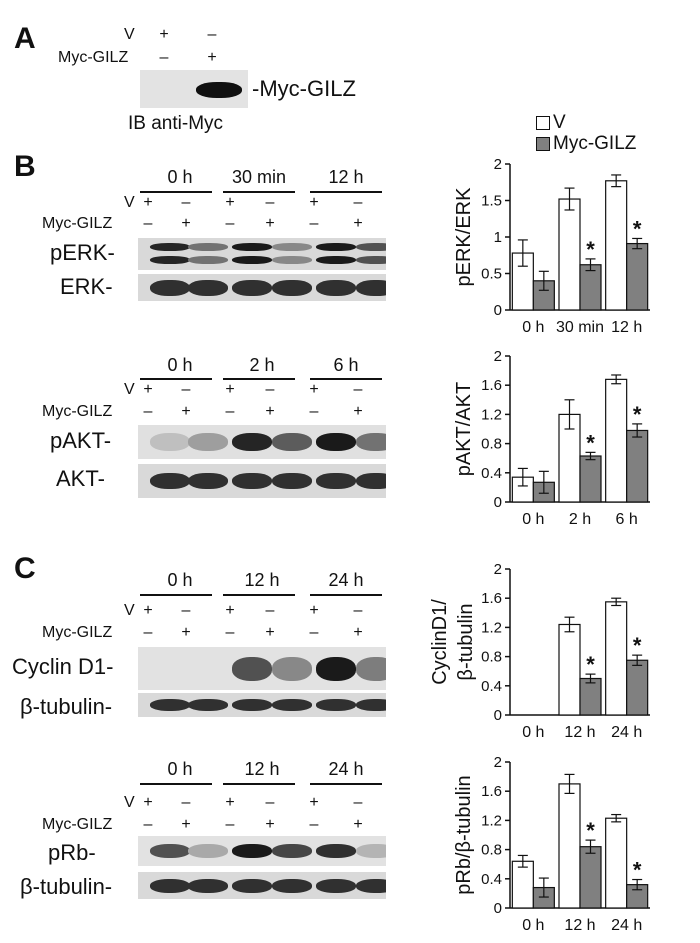 The height and width of the screenshot is (943, 700). I want to click on timepoint-label: 6 h, so click(346, 365).